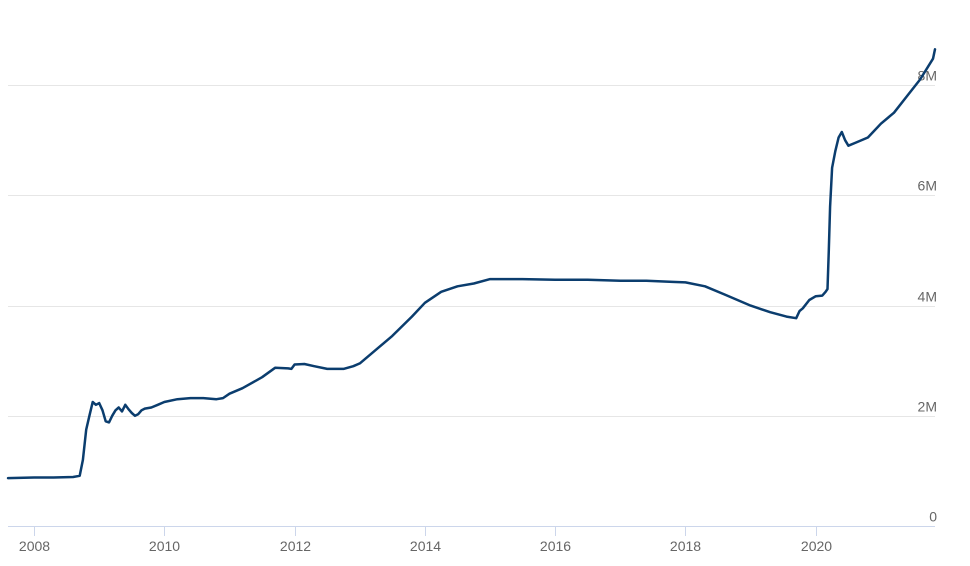  Describe the element at coordinates (685, 546) in the screenshot. I see `x-tick-label: 2018` at that location.